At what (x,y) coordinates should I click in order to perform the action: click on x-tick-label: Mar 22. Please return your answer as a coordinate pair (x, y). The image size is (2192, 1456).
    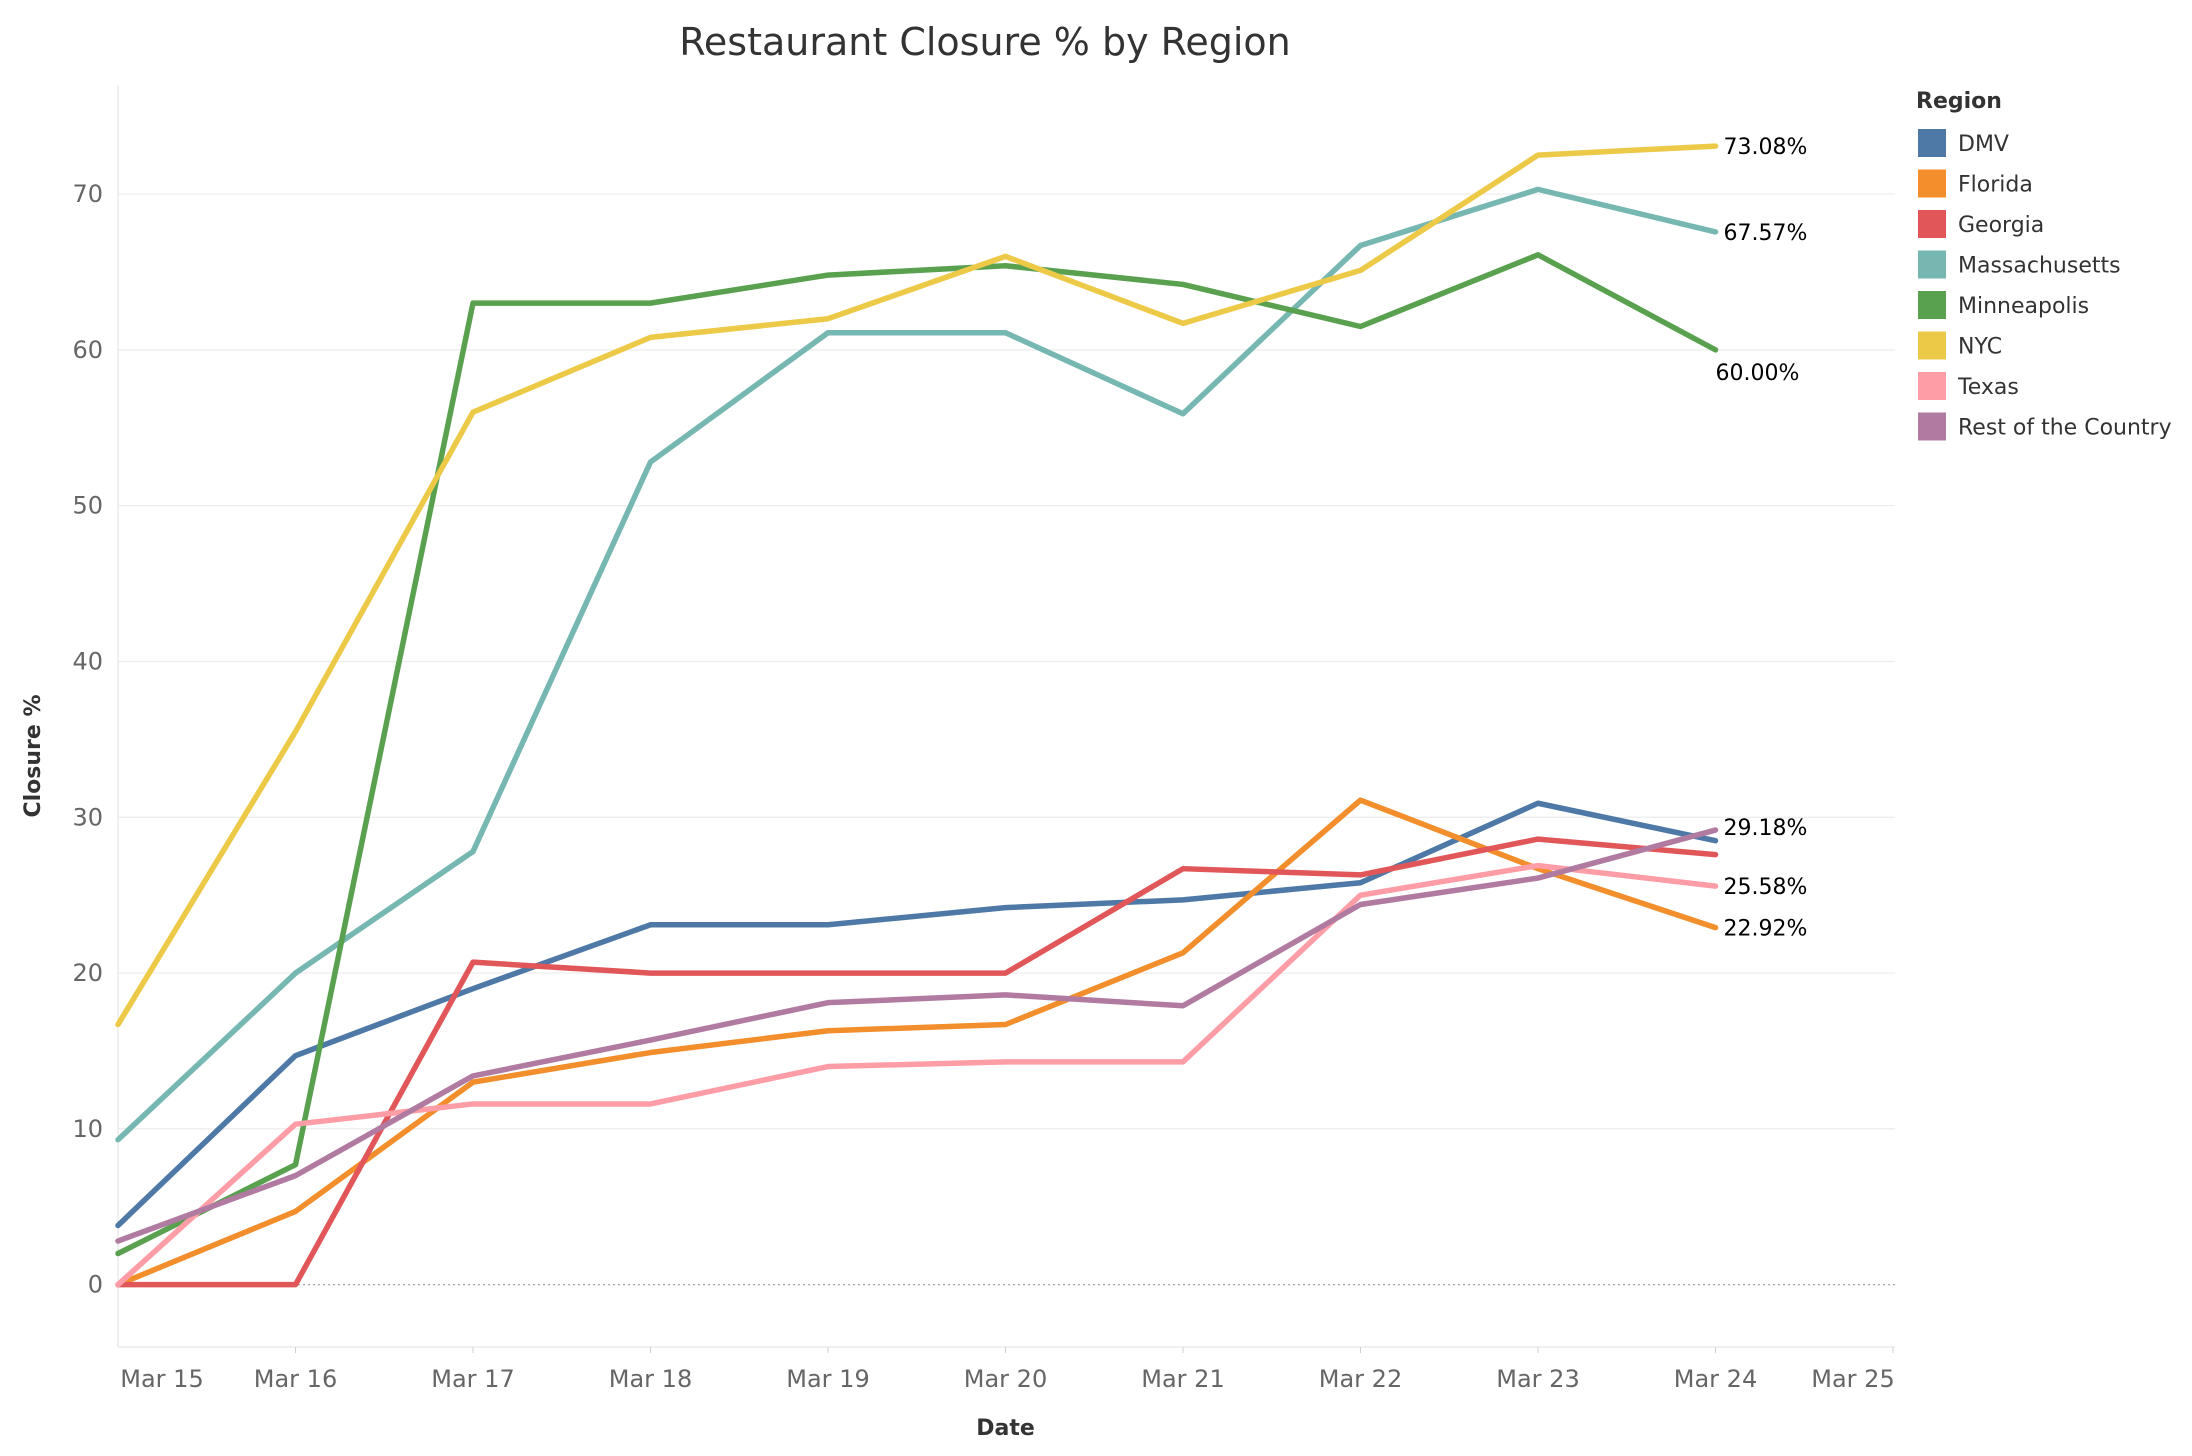
    Looking at the image, I should click on (1360, 1379).